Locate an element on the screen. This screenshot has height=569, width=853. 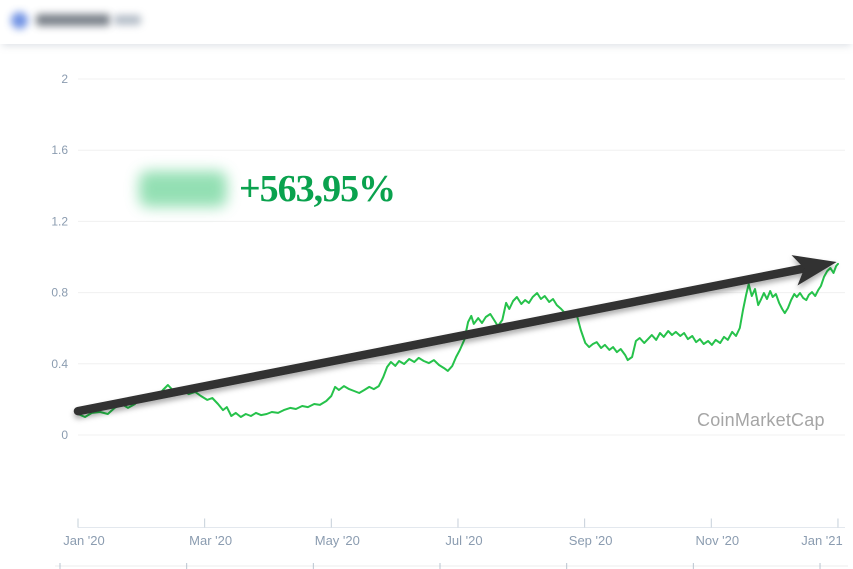
x-tick-label: Sep '20 is located at coordinates (591, 540).